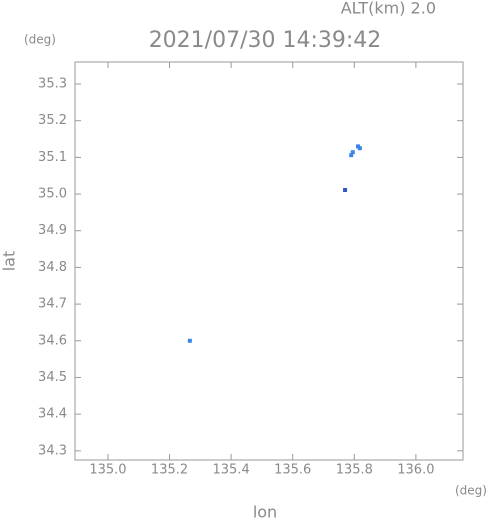 This screenshot has width=491, height=525. Describe the element at coordinates (52, 340) in the screenshot. I see `y-tick-label: 34.6` at that location.